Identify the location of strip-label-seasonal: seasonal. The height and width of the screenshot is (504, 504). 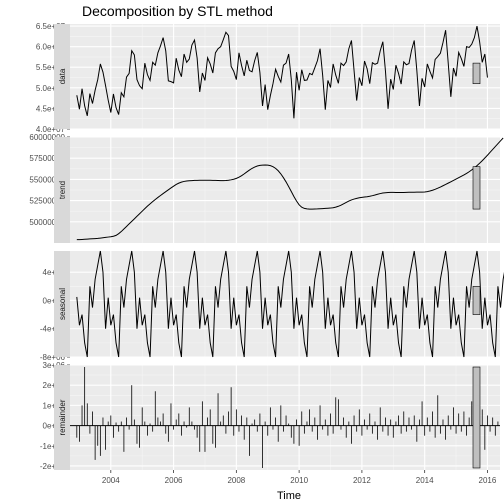
(62, 304).